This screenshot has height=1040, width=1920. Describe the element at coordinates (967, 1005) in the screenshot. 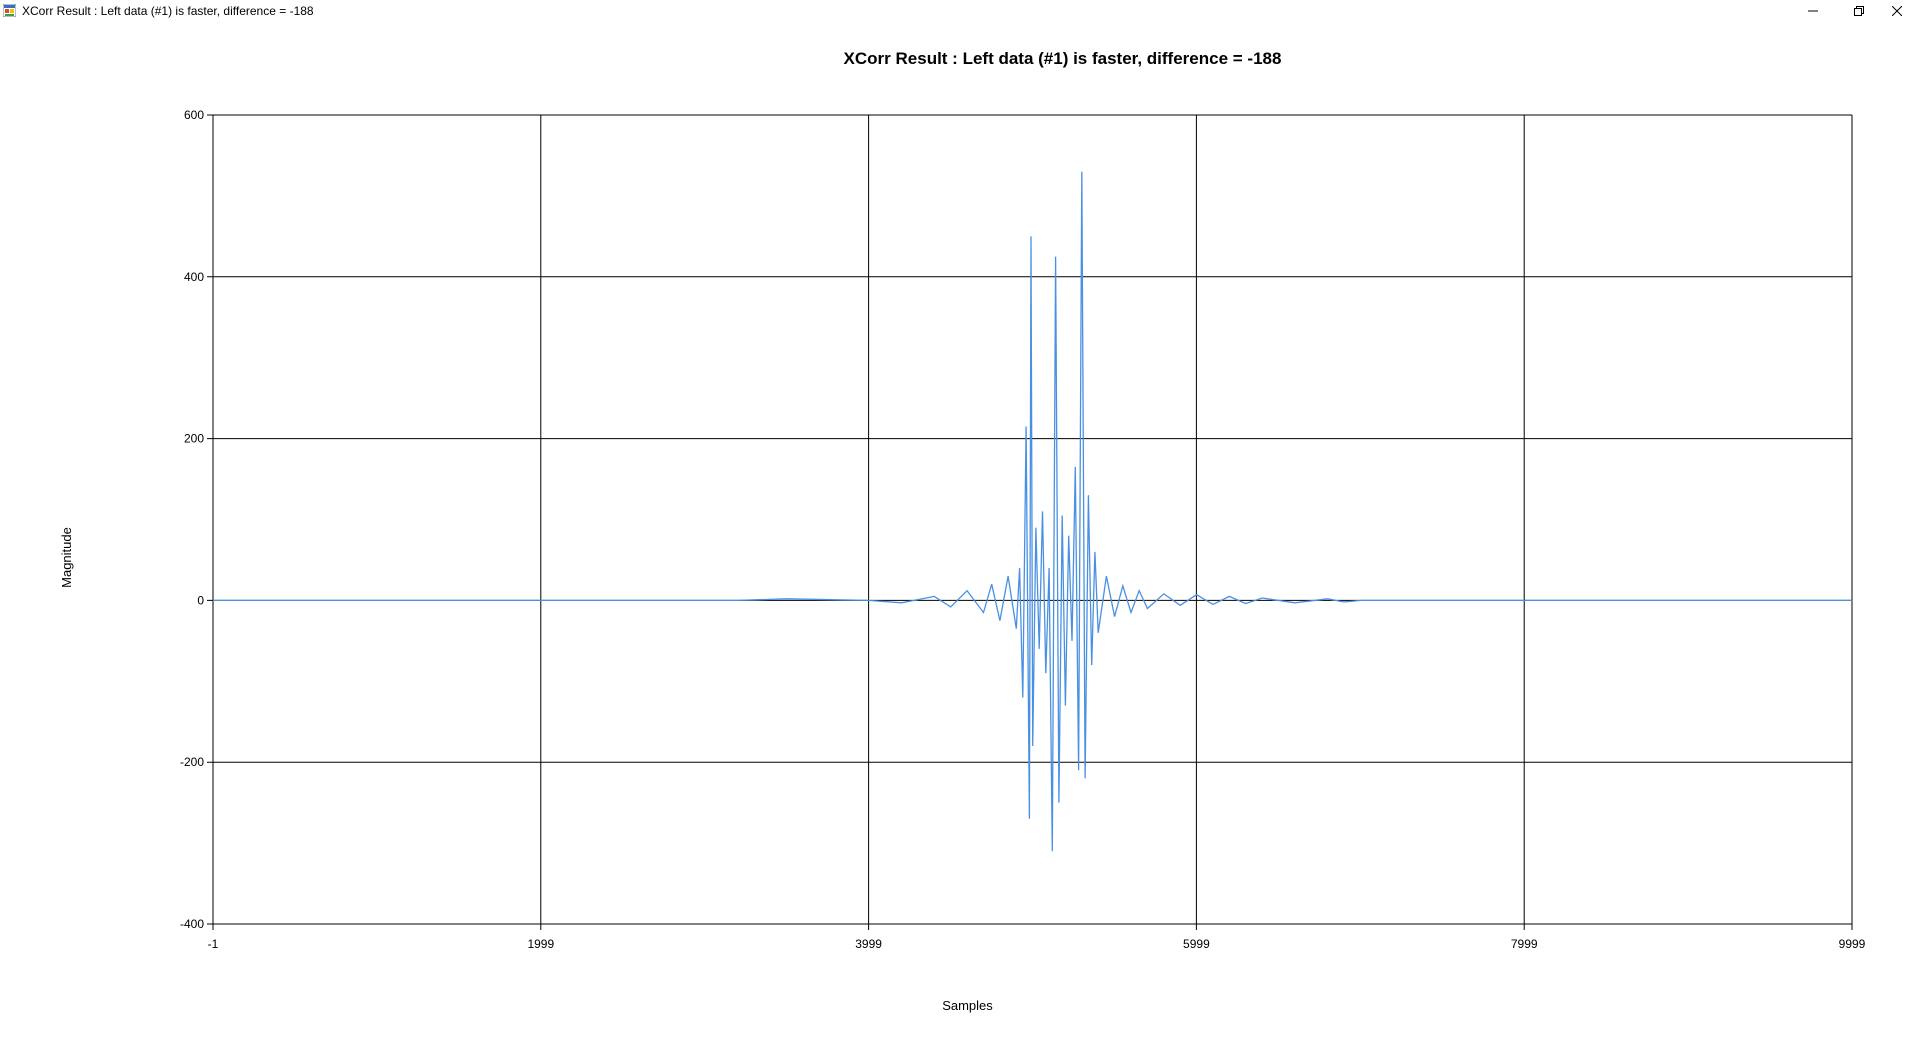

I see `x-axis-label: Samples` at that location.